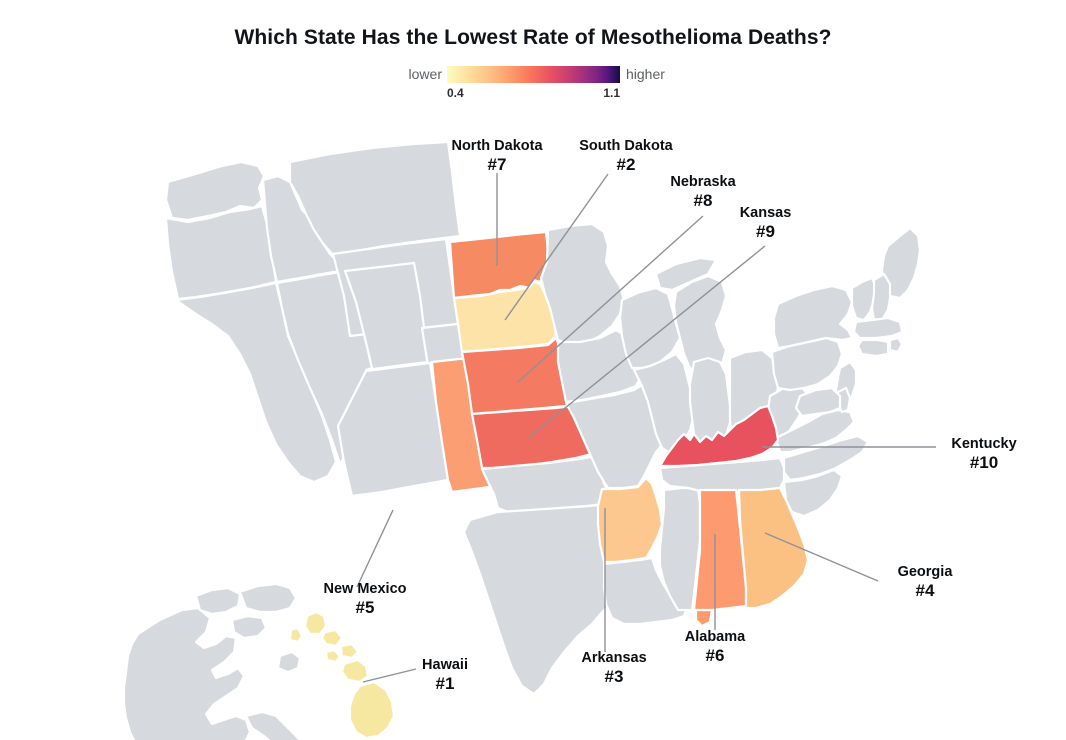 This screenshot has height=740, width=1066. Describe the element at coordinates (813, 317) in the screenshot. I see `state-new-york` at that location.